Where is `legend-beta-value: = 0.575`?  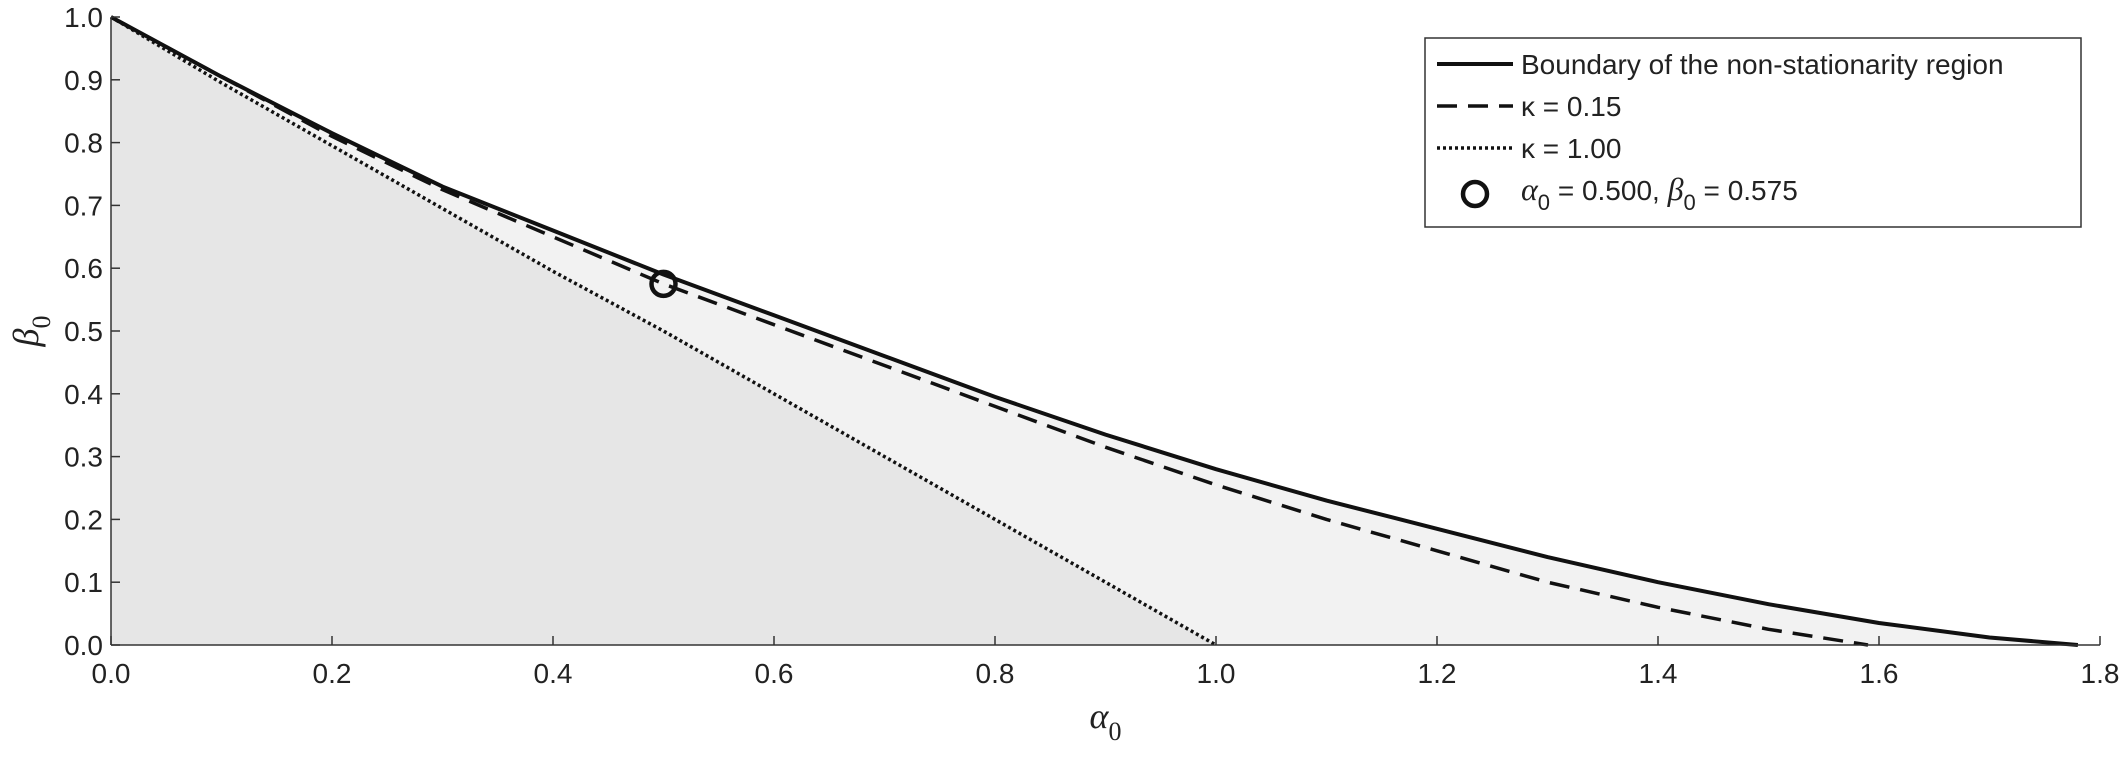
legend-beta-value: = 0.575 is located at coordinates (1747, 190).